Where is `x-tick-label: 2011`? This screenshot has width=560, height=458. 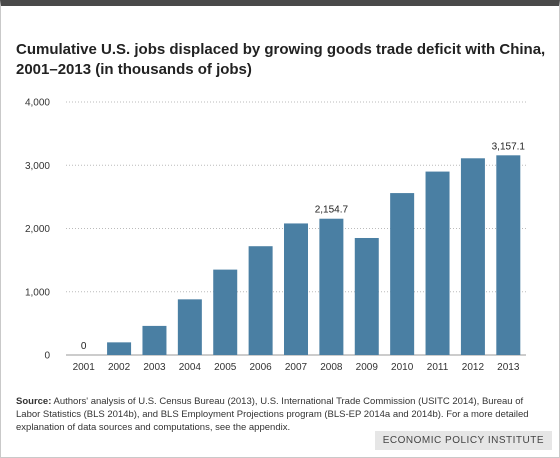
x-tick-label: 2011 is located at coordinates (438, 367).